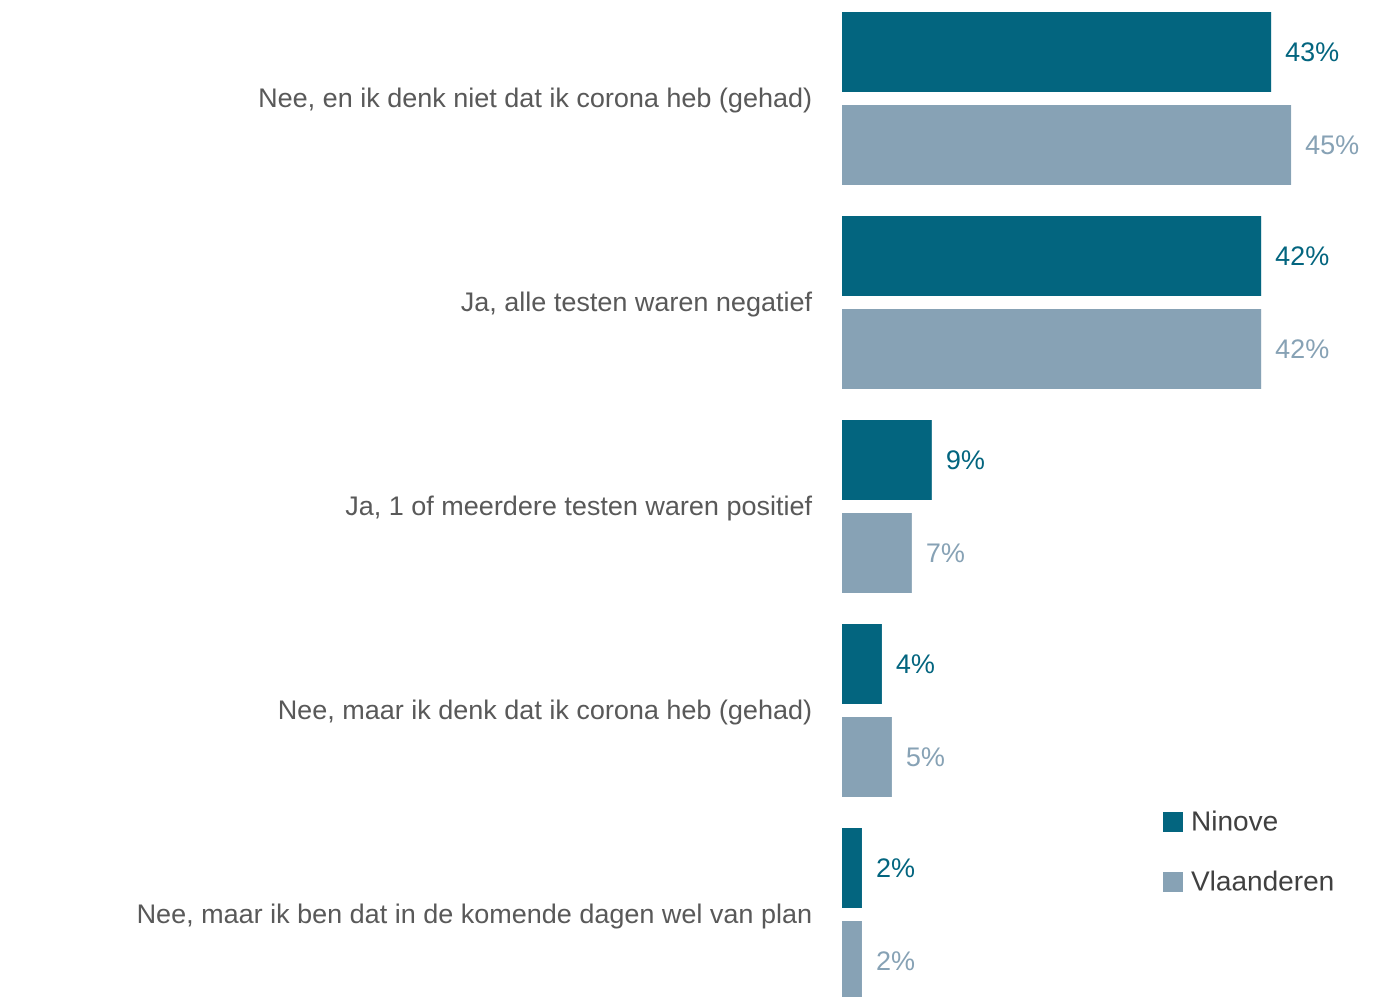  Describe the element at coordinates (945, 553) in the screenshot. I see `value-label: 7%` at that location.